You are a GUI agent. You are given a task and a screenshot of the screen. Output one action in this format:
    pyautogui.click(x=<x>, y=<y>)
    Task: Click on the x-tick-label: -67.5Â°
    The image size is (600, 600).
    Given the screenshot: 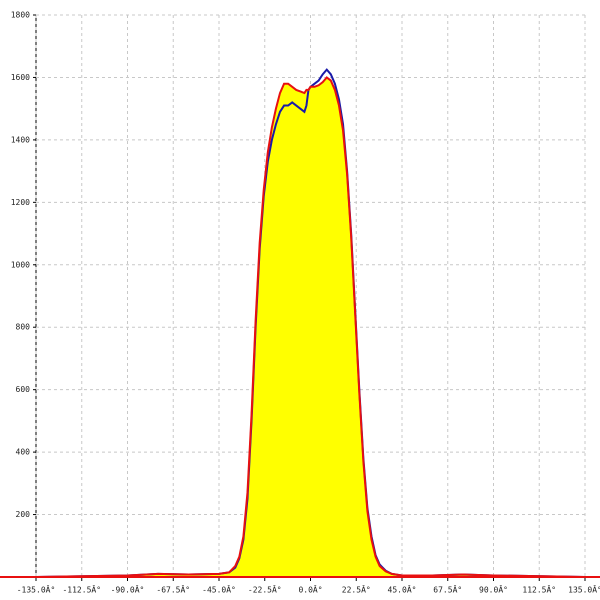 What is the action you would take?
    pyautogui.click(x=173, y=589)
    